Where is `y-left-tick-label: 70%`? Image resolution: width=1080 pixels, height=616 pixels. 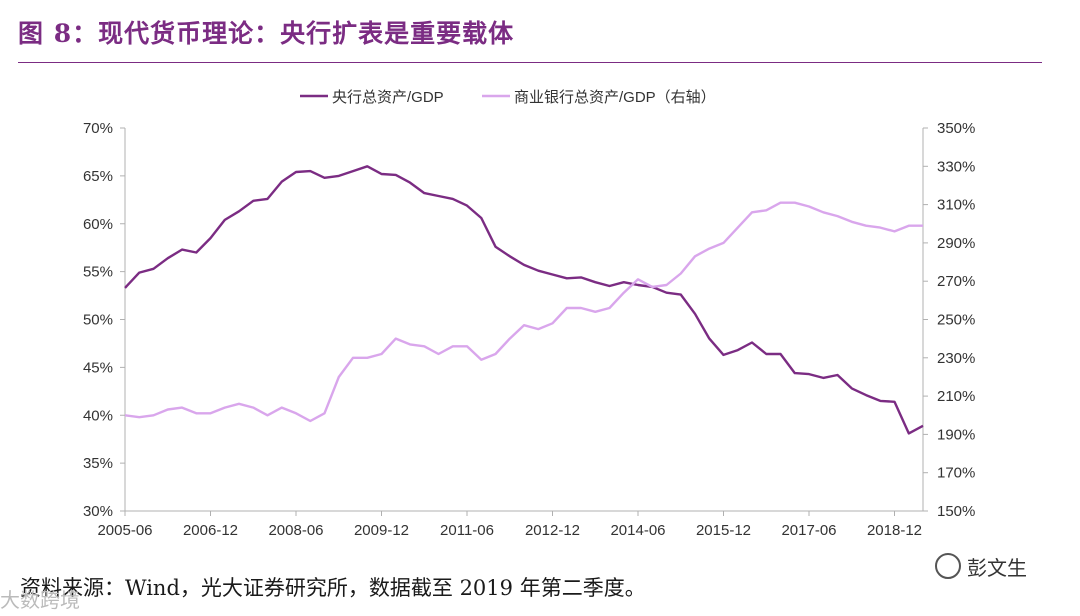
y-left-tick-label: 70% is located at coordinates (98, 128).